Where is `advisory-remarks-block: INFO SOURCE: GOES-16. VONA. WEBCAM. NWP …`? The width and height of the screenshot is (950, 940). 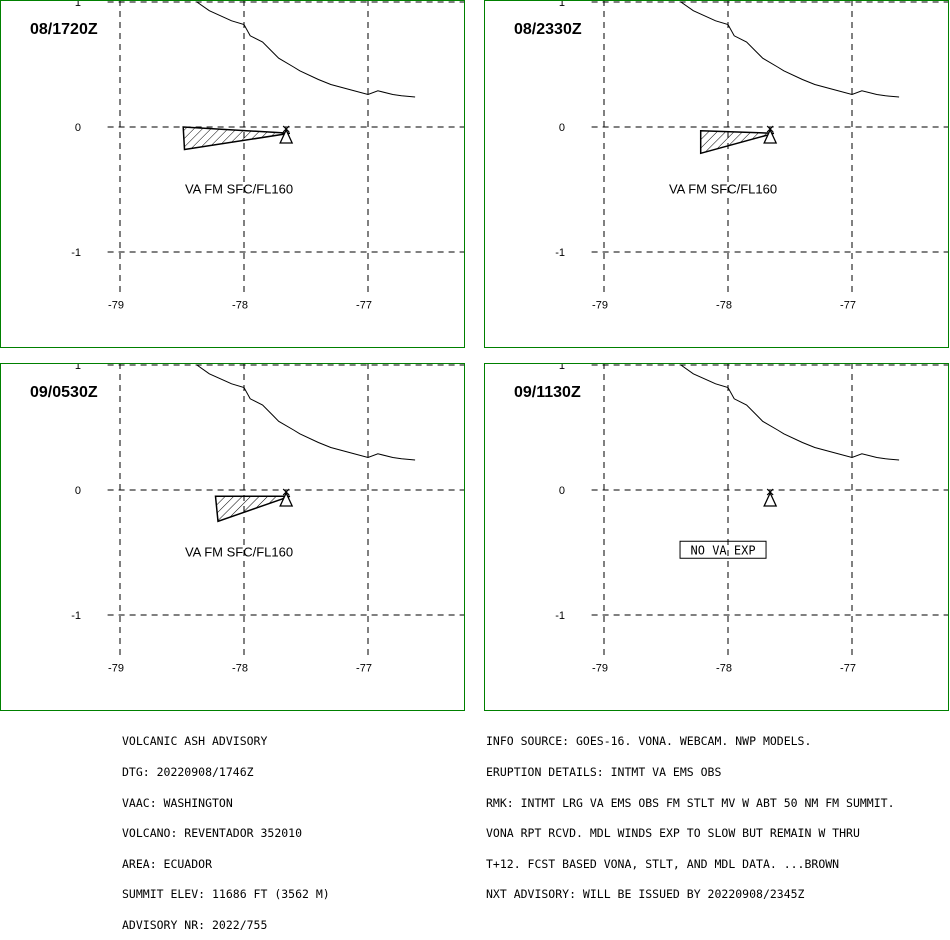 advisory-remarks-block: INFO SOURCE: GOES-16. VONA. WEBCAM. NWP … is located at coordinates (690, 813).